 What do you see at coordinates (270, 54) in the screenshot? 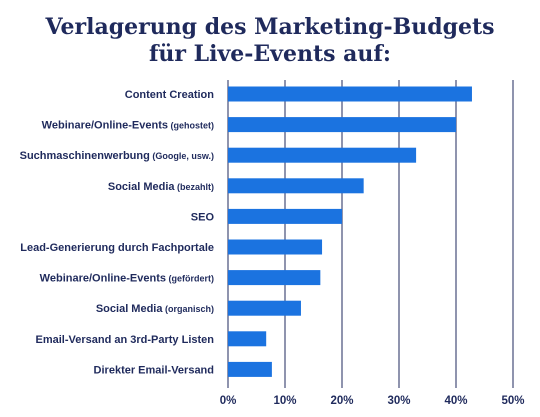
I see `chart-title-line-2: für Live-Events auf:` at bounding box center [270, 54].